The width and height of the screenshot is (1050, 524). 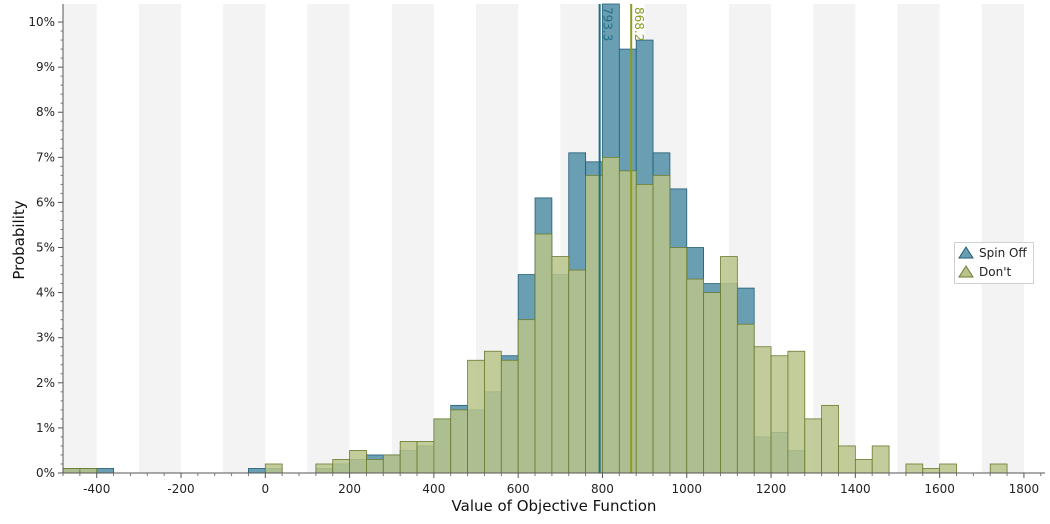 What do you see at coordinates (19, 239) in the screenshot?
I see `y-axis-title: Probability` at bounding box center [19, 239].